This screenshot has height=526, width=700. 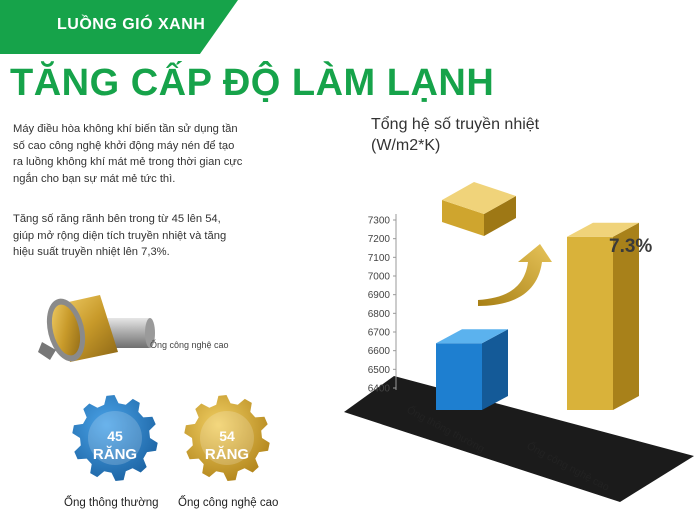 What do you see at coordinates (189, 345) in the screenshot?
I see `tube-caption: Ống công nghệ cao` at bounding box center [189, 345].